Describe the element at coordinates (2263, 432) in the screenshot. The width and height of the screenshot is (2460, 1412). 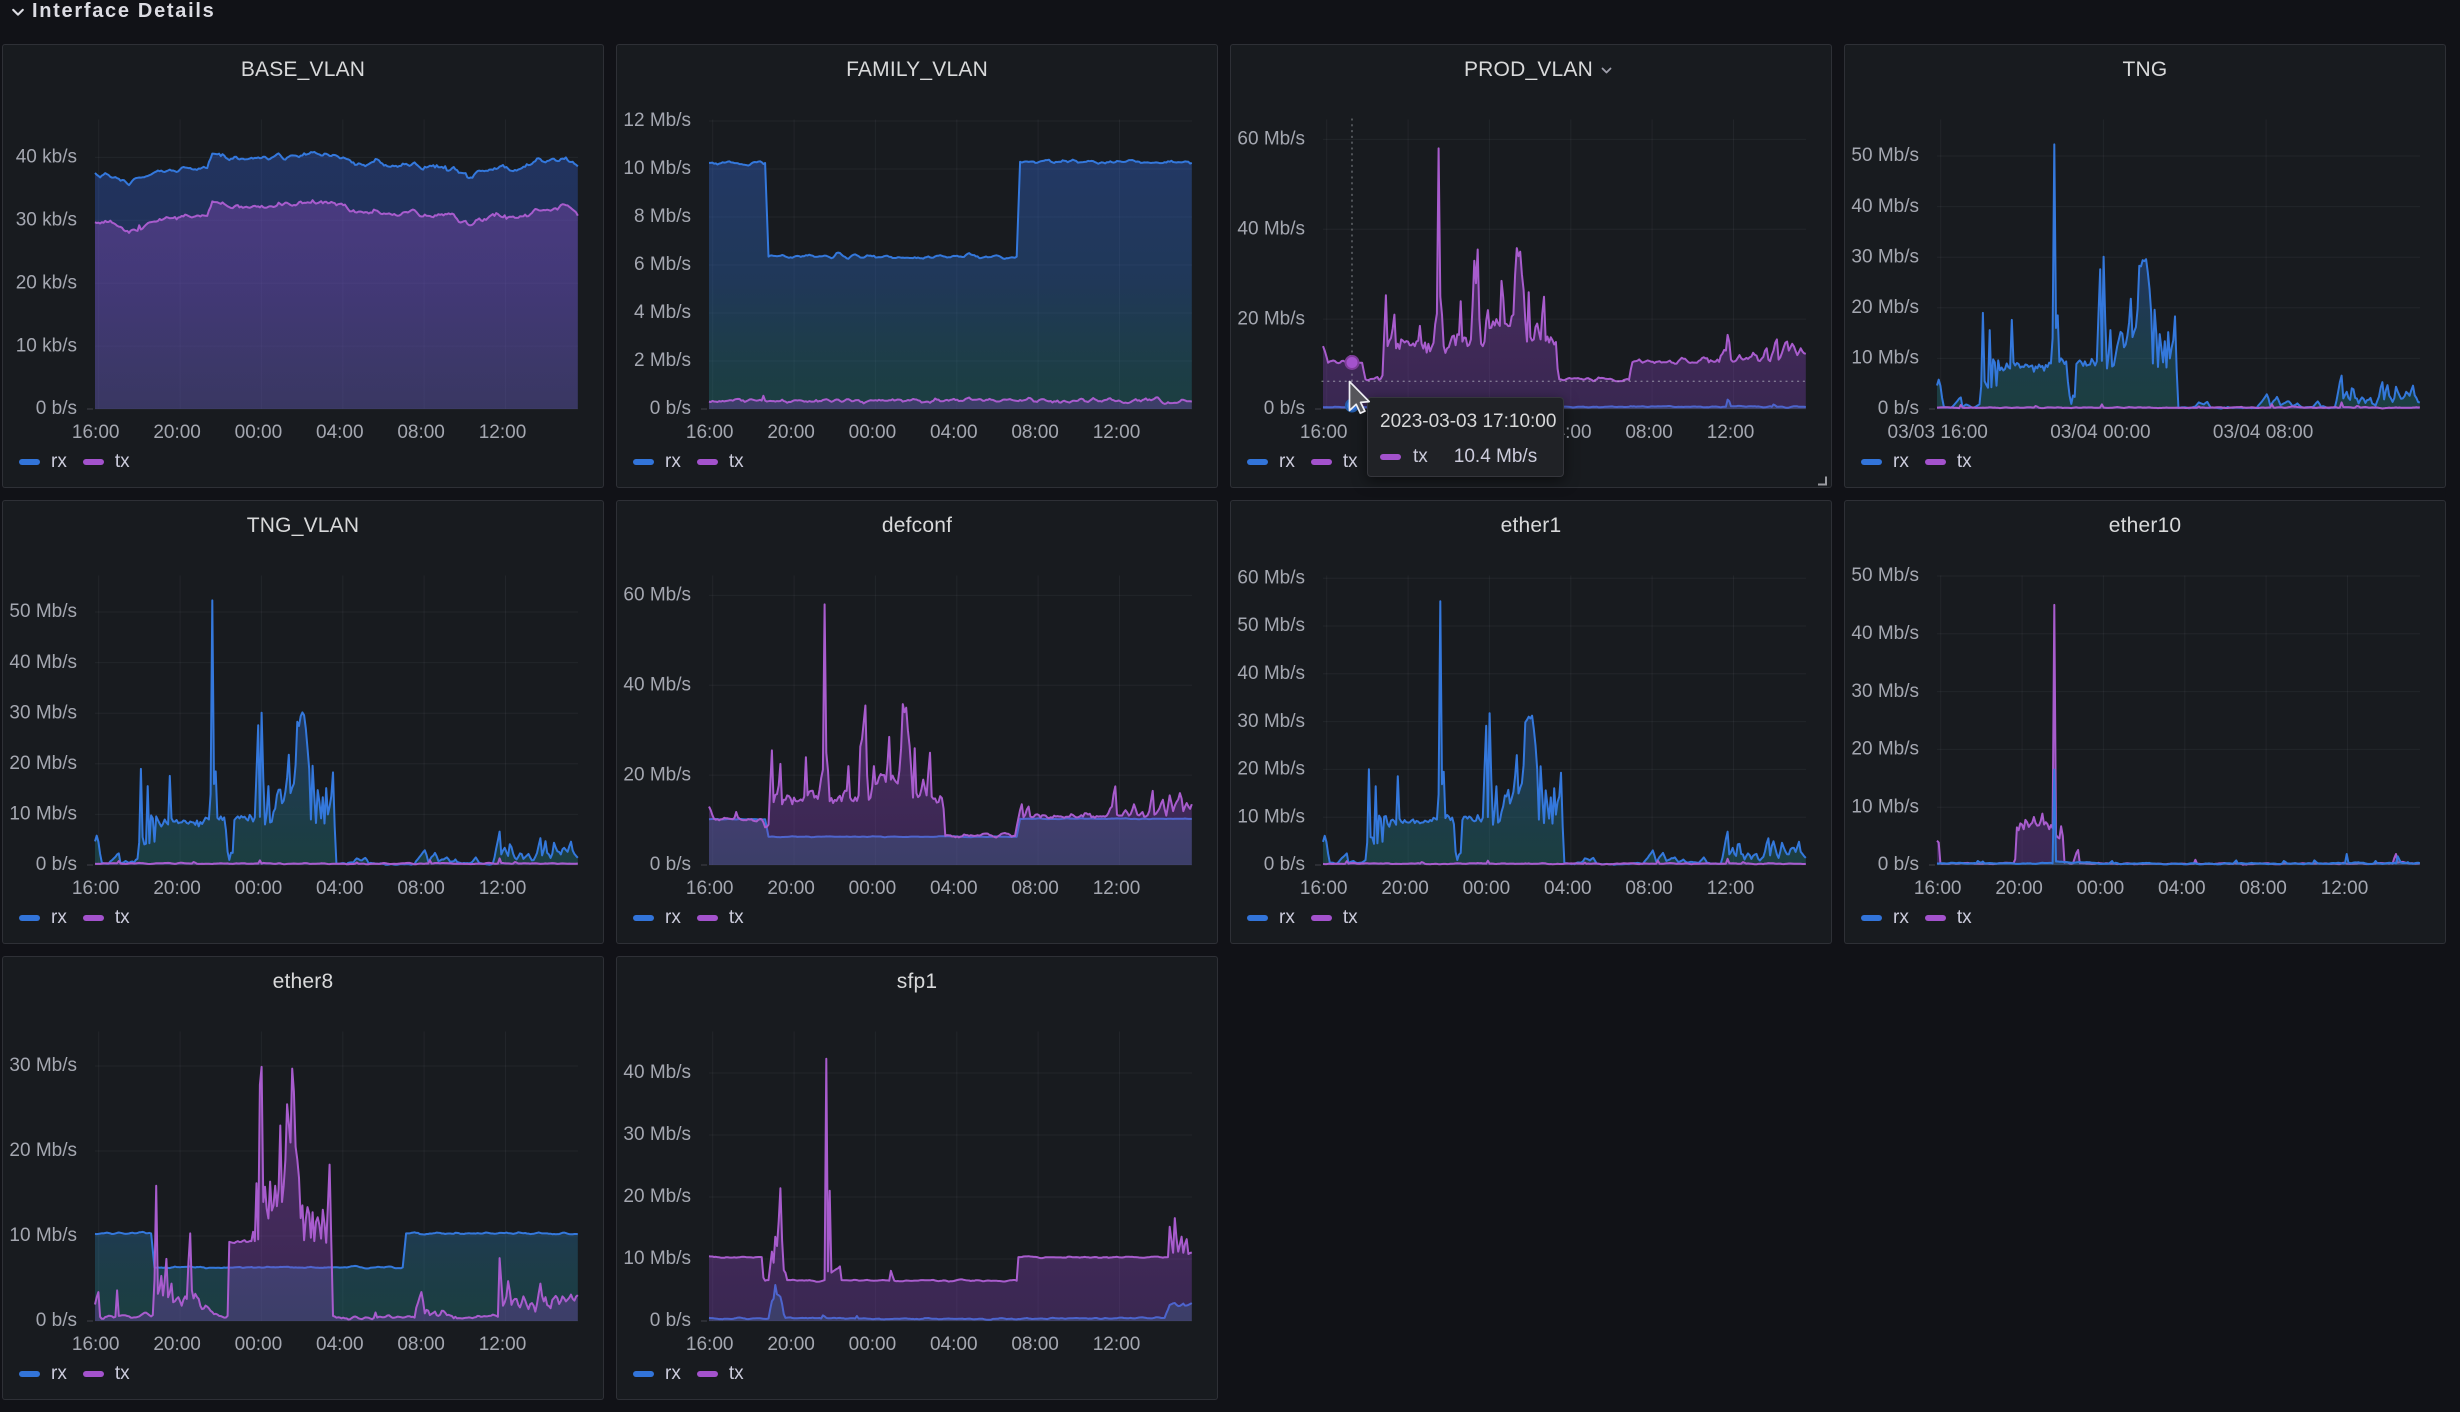
I see `svg-text: 03/04 08:00` at that location.